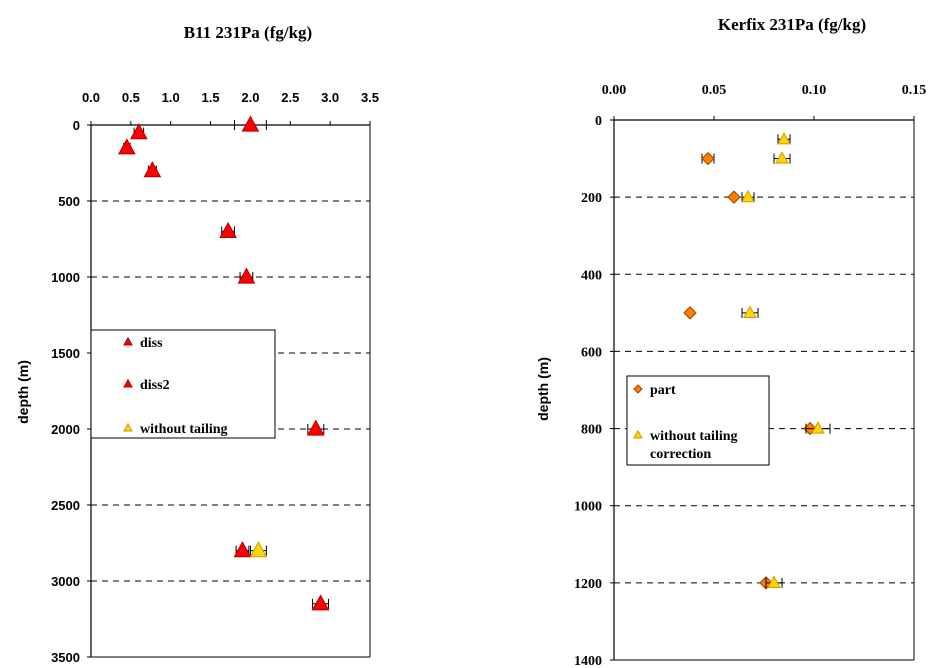  I want to click on y-tick-label: 400, so click(591, 275).